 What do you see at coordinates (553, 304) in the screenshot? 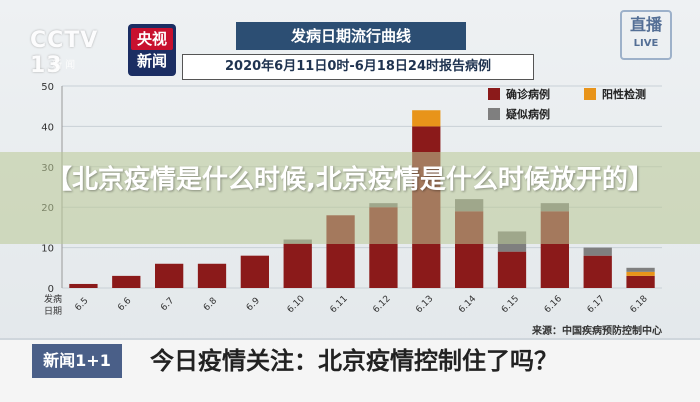
I see `x-tick-label: 6.16` at bounding box center [553, 304].